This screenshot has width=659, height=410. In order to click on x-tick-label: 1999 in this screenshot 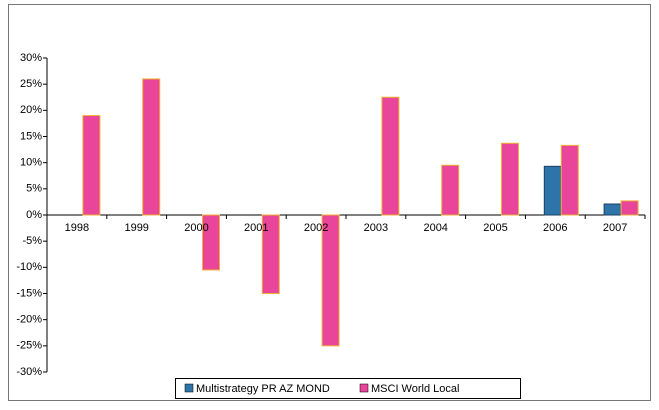, I will do `click(136, 228)`.